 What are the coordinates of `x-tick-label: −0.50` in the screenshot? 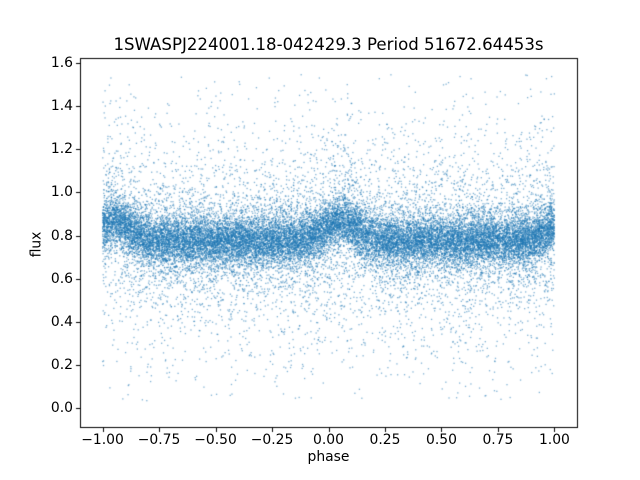 It's located at (215, 440).